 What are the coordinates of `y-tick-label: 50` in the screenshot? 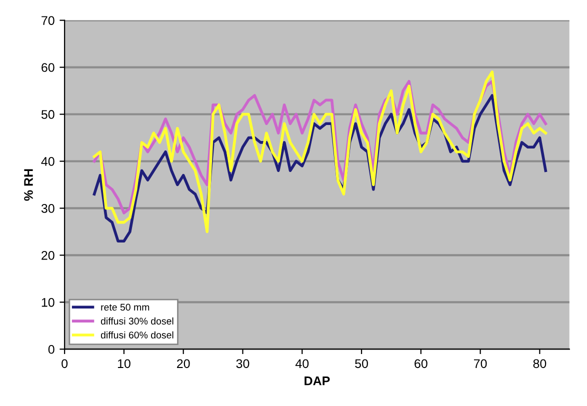 It's located at (47, 114).